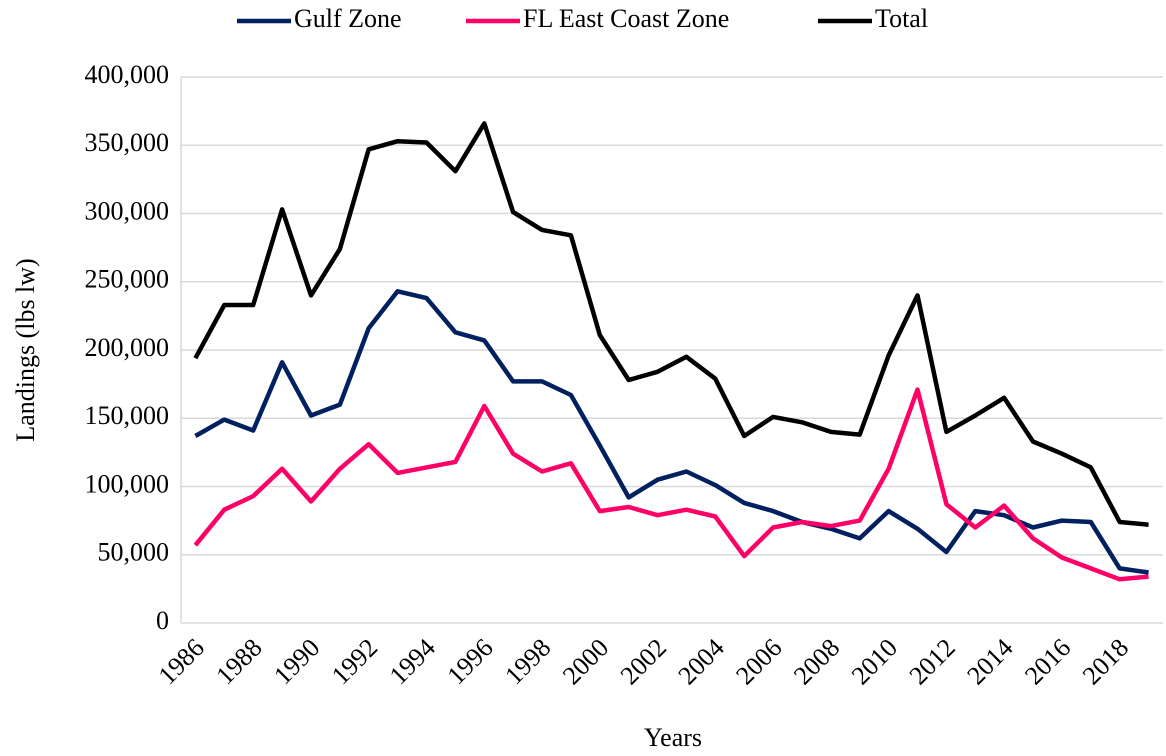  What do you see at coordinates (816, 661) in the screenshot?
I see `x-tick-label: 2008` at bounding box center [816, 661].